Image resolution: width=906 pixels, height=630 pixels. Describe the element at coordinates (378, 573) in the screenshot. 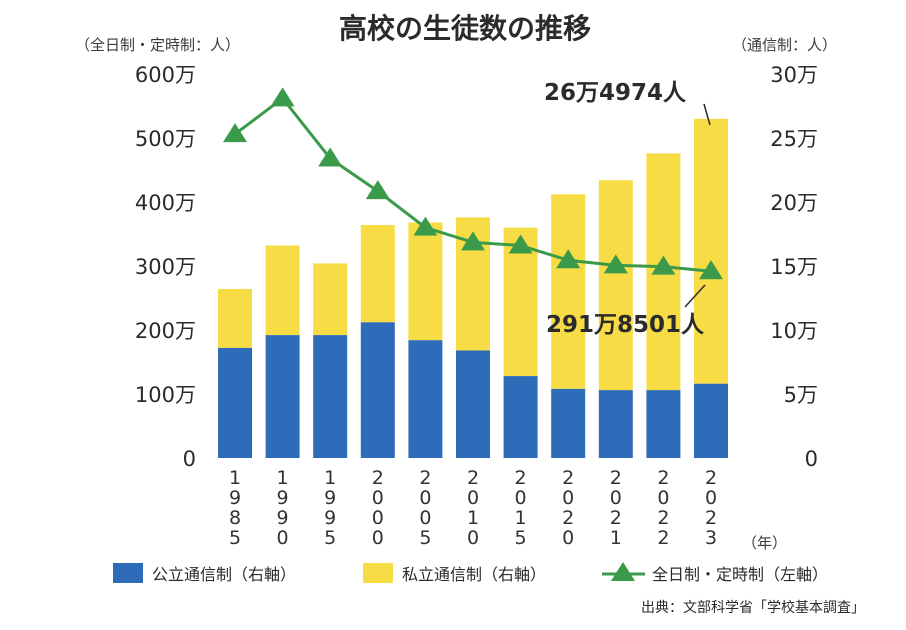

I see `legend-swatch-private` at that location.